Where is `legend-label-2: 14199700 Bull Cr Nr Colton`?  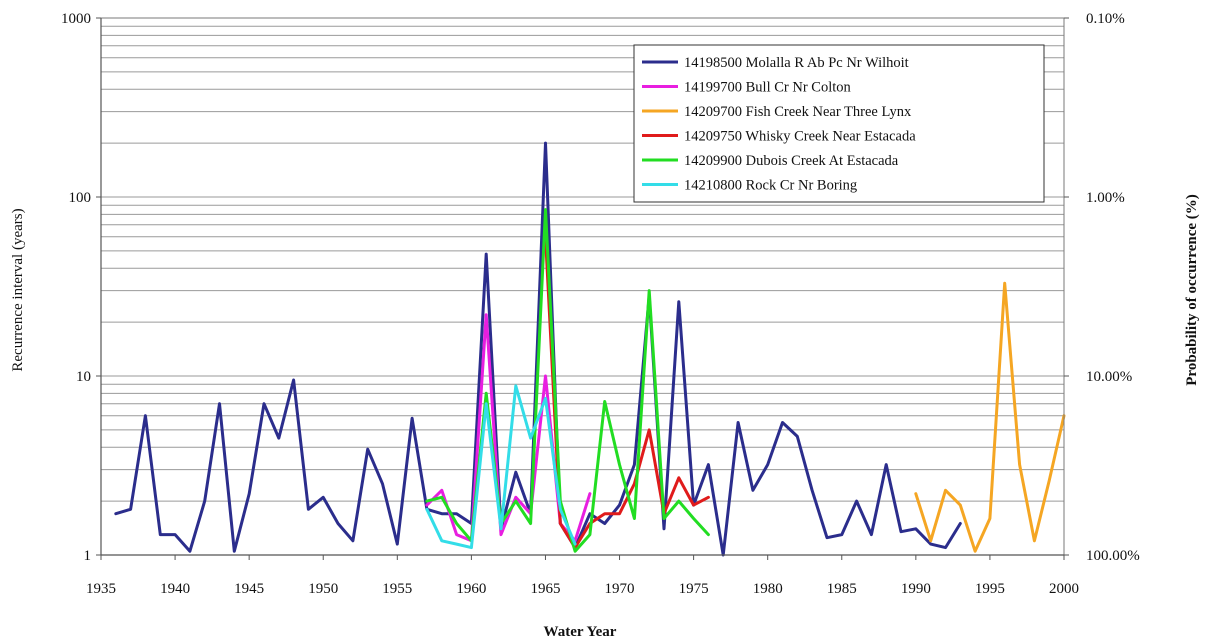
legend-label-2: 14199700 Bull Cr Nr Colton is located at coordinates (768, 88).